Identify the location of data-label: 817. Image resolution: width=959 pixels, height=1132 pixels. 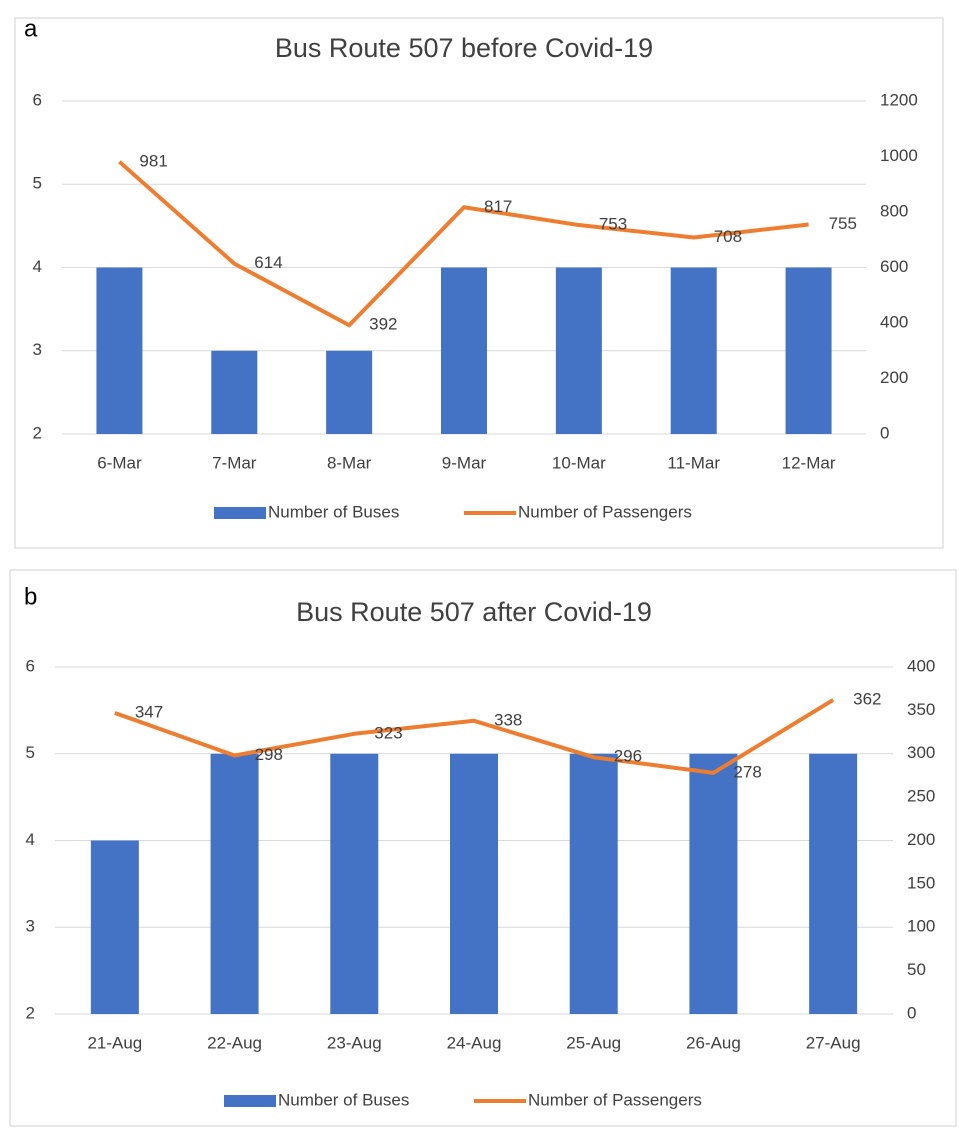
(498, 206).